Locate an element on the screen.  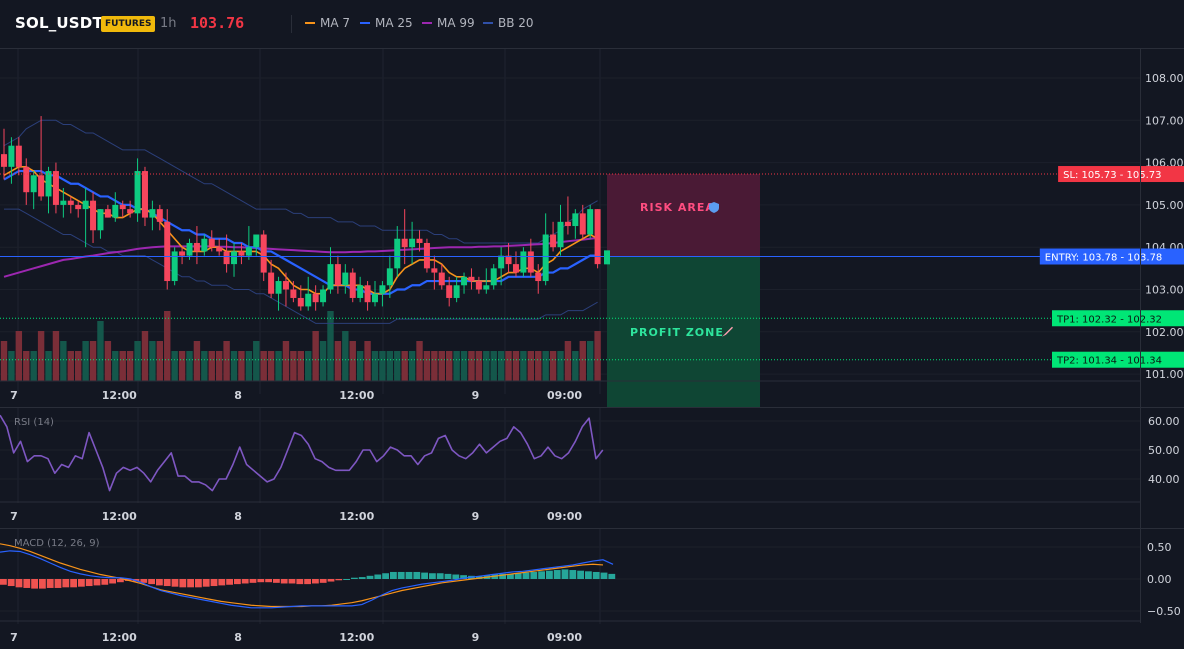
symbol-name: SOL_USDT is located at coordinates (59, 23).